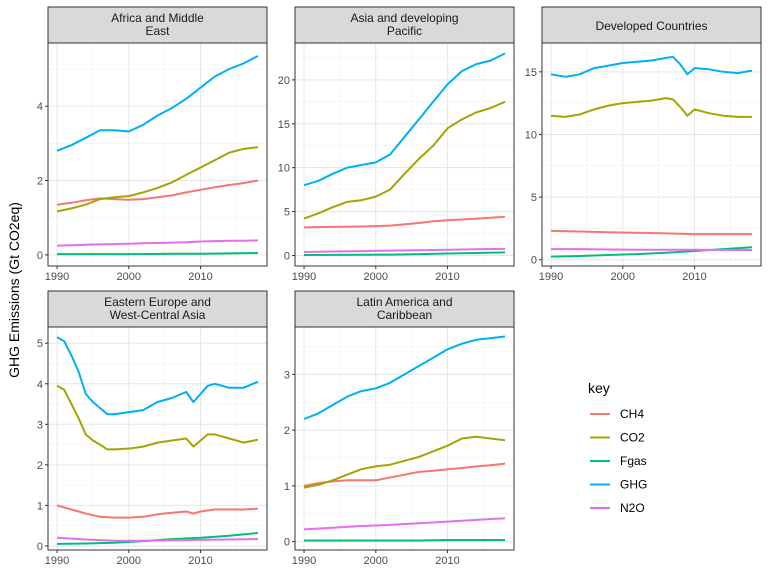 The image size is (768, 576). I want to click on facet-title: Latin America and Caribbean, so click(404, 308).